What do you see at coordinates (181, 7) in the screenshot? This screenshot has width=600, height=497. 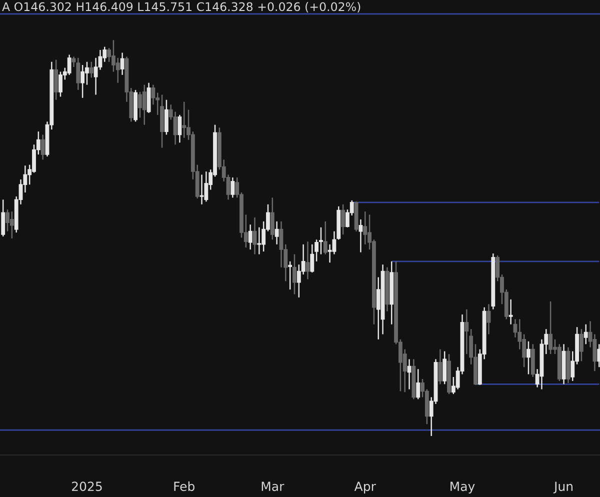 I see `text: A O146.302 H146.409 L145.751 C146.328 +0.026 (+0.02%)` at bounding box center [181, 7].